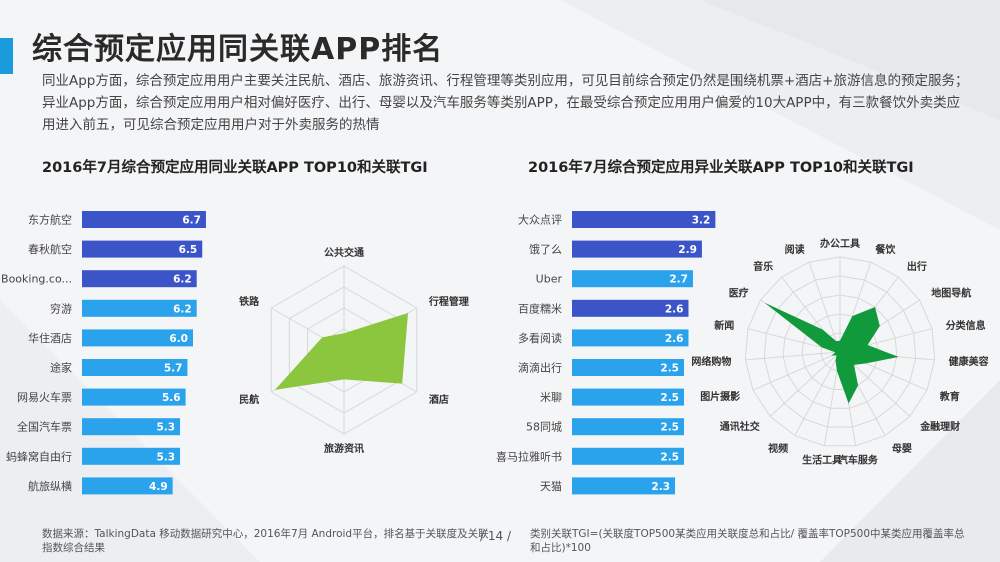 This screenshot has width=1000, height=562. What do you see at coordinates (778, 448) in the screenshot?
I see `radar-axis-label-3-11: 视频` at bounding box center [778, 448].